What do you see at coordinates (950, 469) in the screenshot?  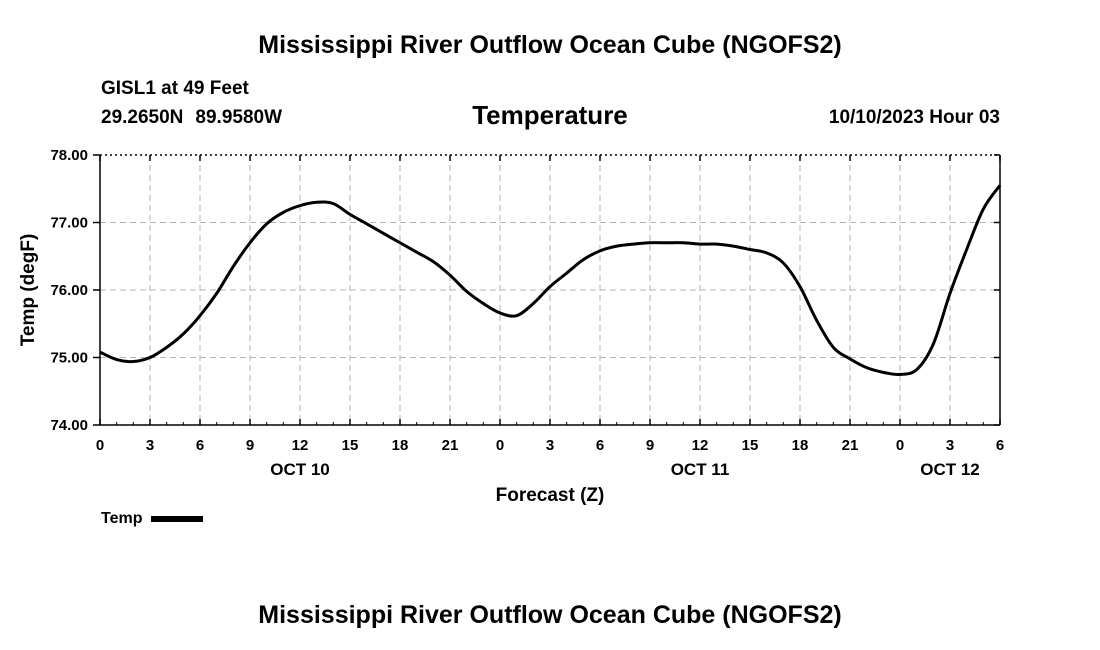 I see `x-day-label: OCT 12` at bounding box center [950, 469].